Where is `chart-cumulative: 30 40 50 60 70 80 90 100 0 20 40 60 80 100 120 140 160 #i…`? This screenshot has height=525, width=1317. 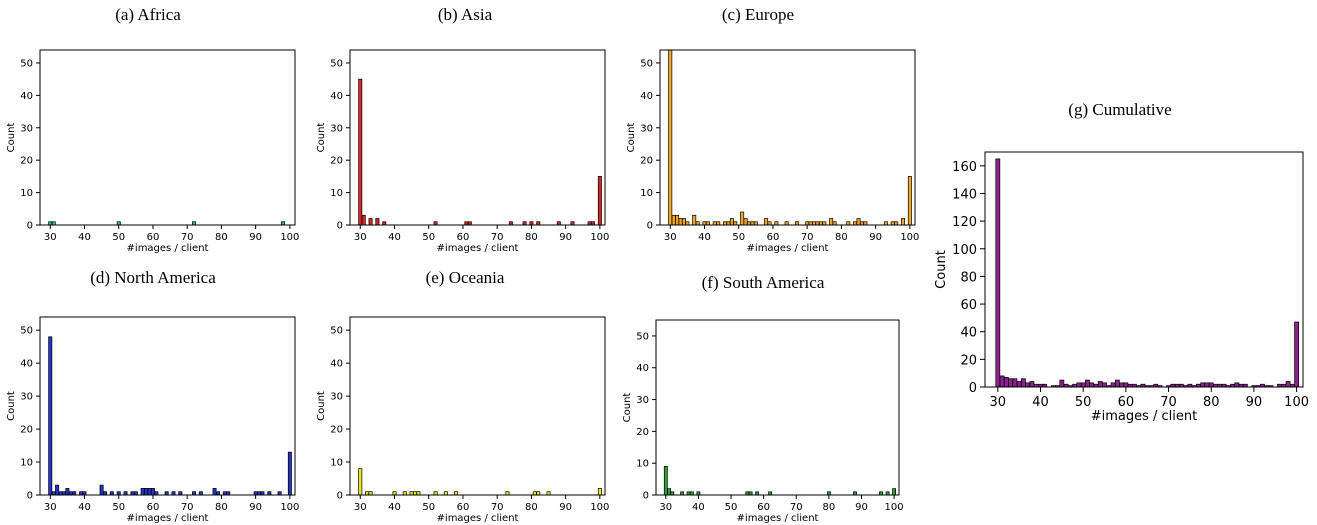 chart-cumulative: 30 40 50 60 70 80 90 100 0 20 40 60 80 100 120 140 160 #i… is located at coordinates (1121, 287).